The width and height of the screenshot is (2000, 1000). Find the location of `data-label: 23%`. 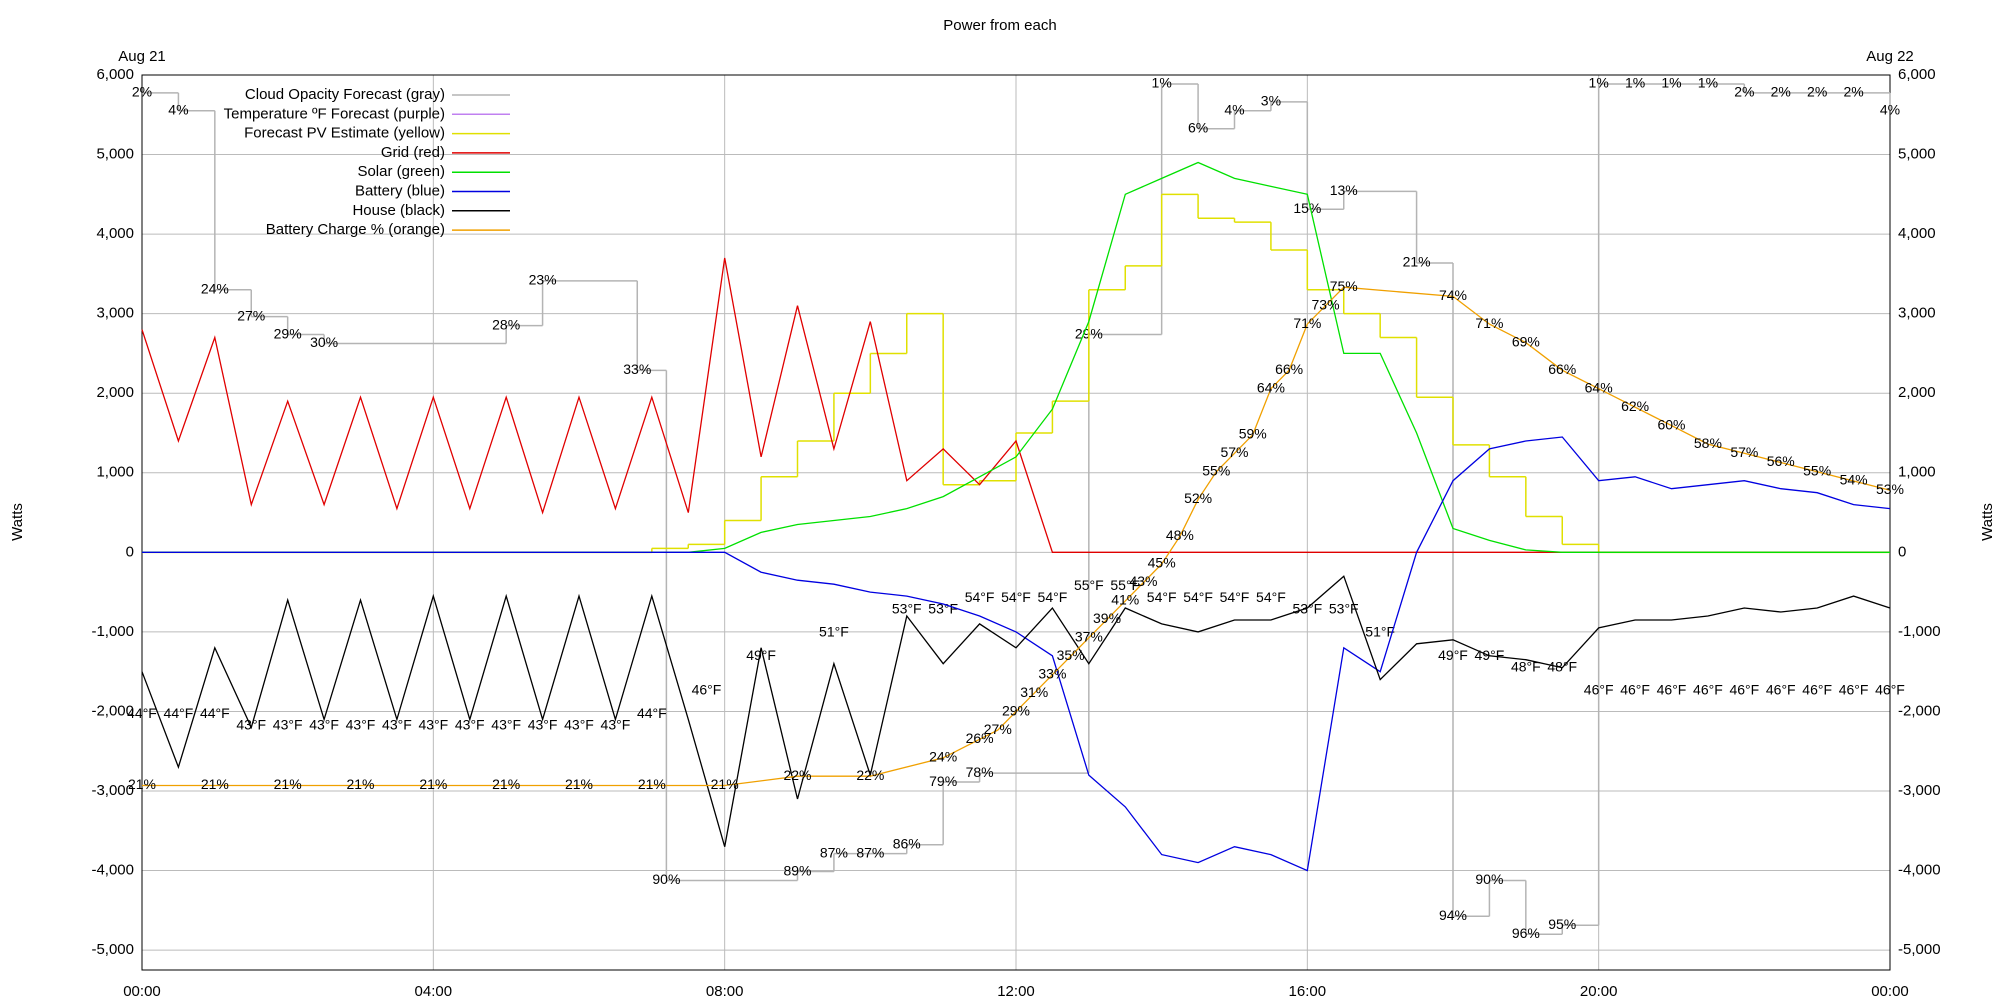

data-label: 23% is located at coordinates (543, 280).